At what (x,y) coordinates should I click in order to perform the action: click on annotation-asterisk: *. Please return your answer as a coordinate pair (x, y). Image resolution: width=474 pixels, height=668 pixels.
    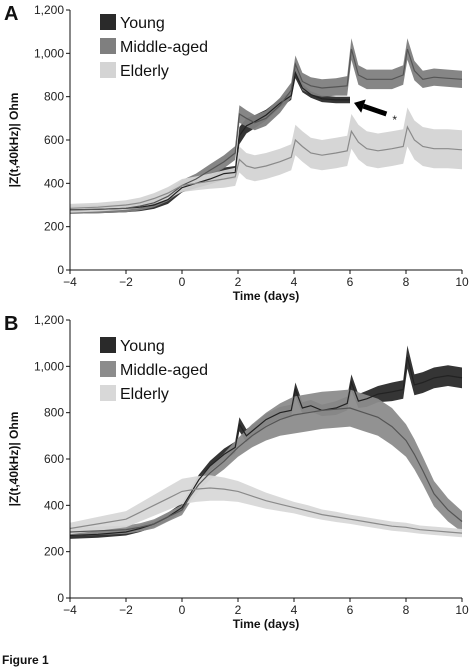
    Looking at the image, I should click on (394, 120).